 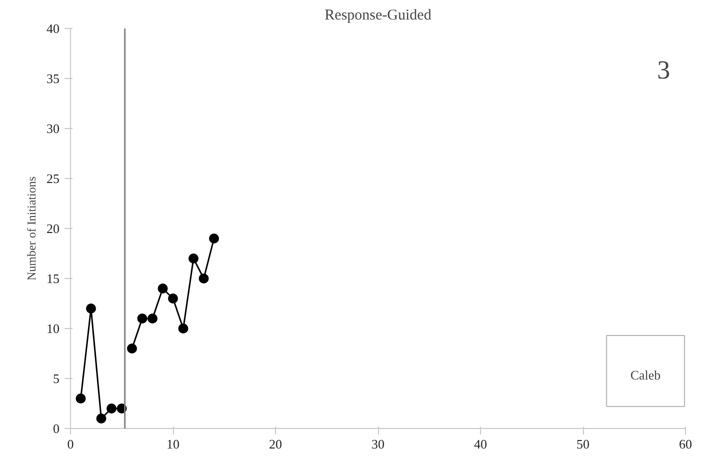 What do you see at coordinates (53, 328) in the screenshot?
I see `y-tick-label: 10` at bounding box center [53, 328].